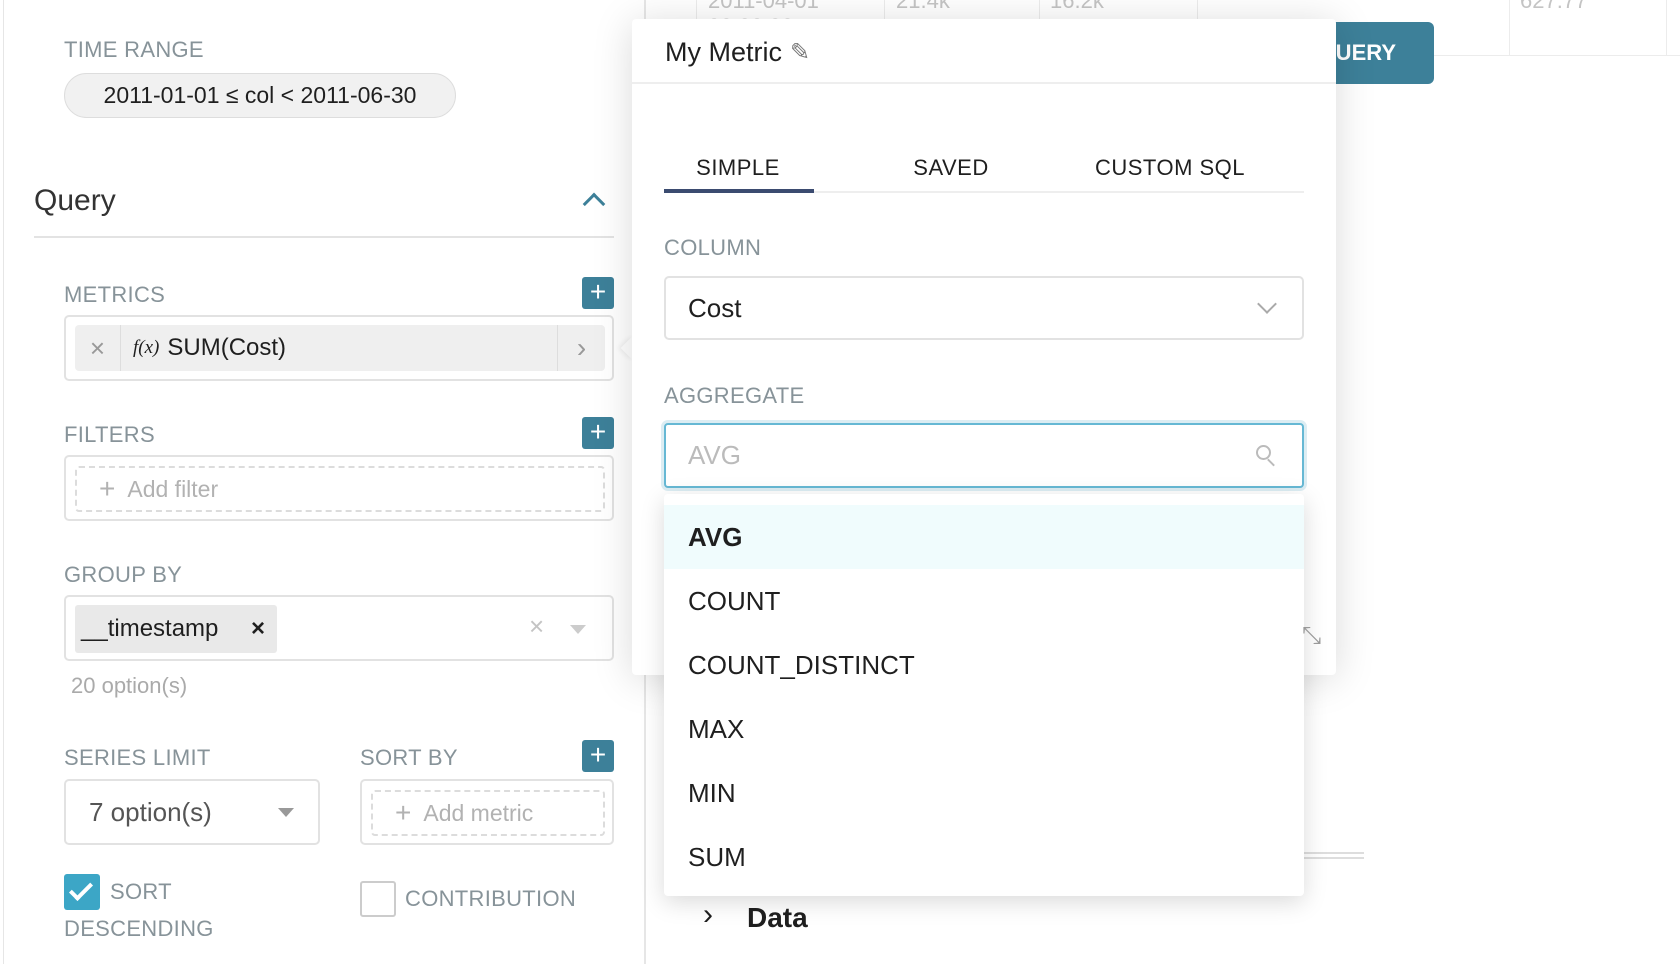 The image size is (1680, 964). Describe the element at coordinates (150, 811) in the screenshot. I see `series-limit-value: 7 option(s)` at that location.